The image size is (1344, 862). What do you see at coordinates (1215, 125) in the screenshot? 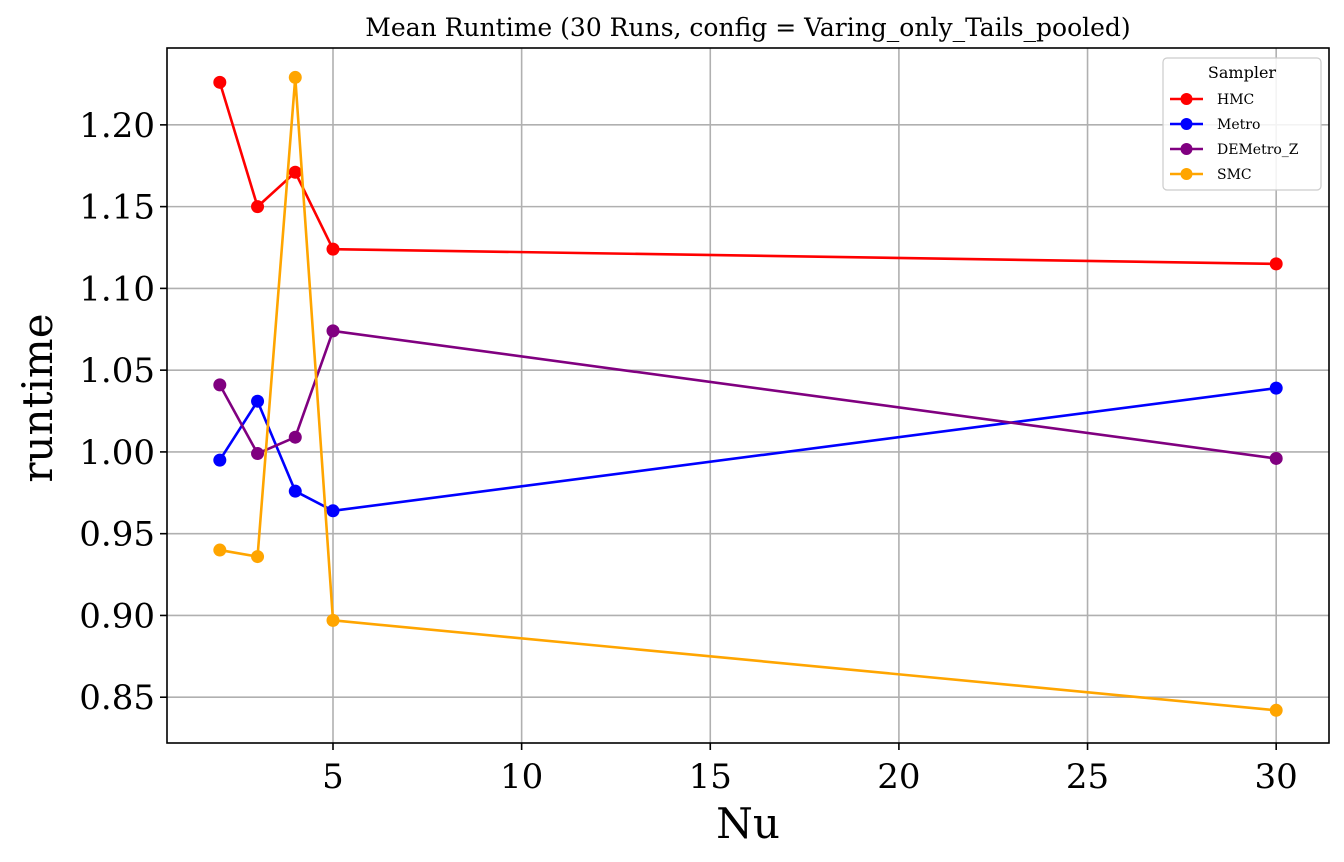
I see `legend-item-metro: Metro` at bounding box center [1215, 125].